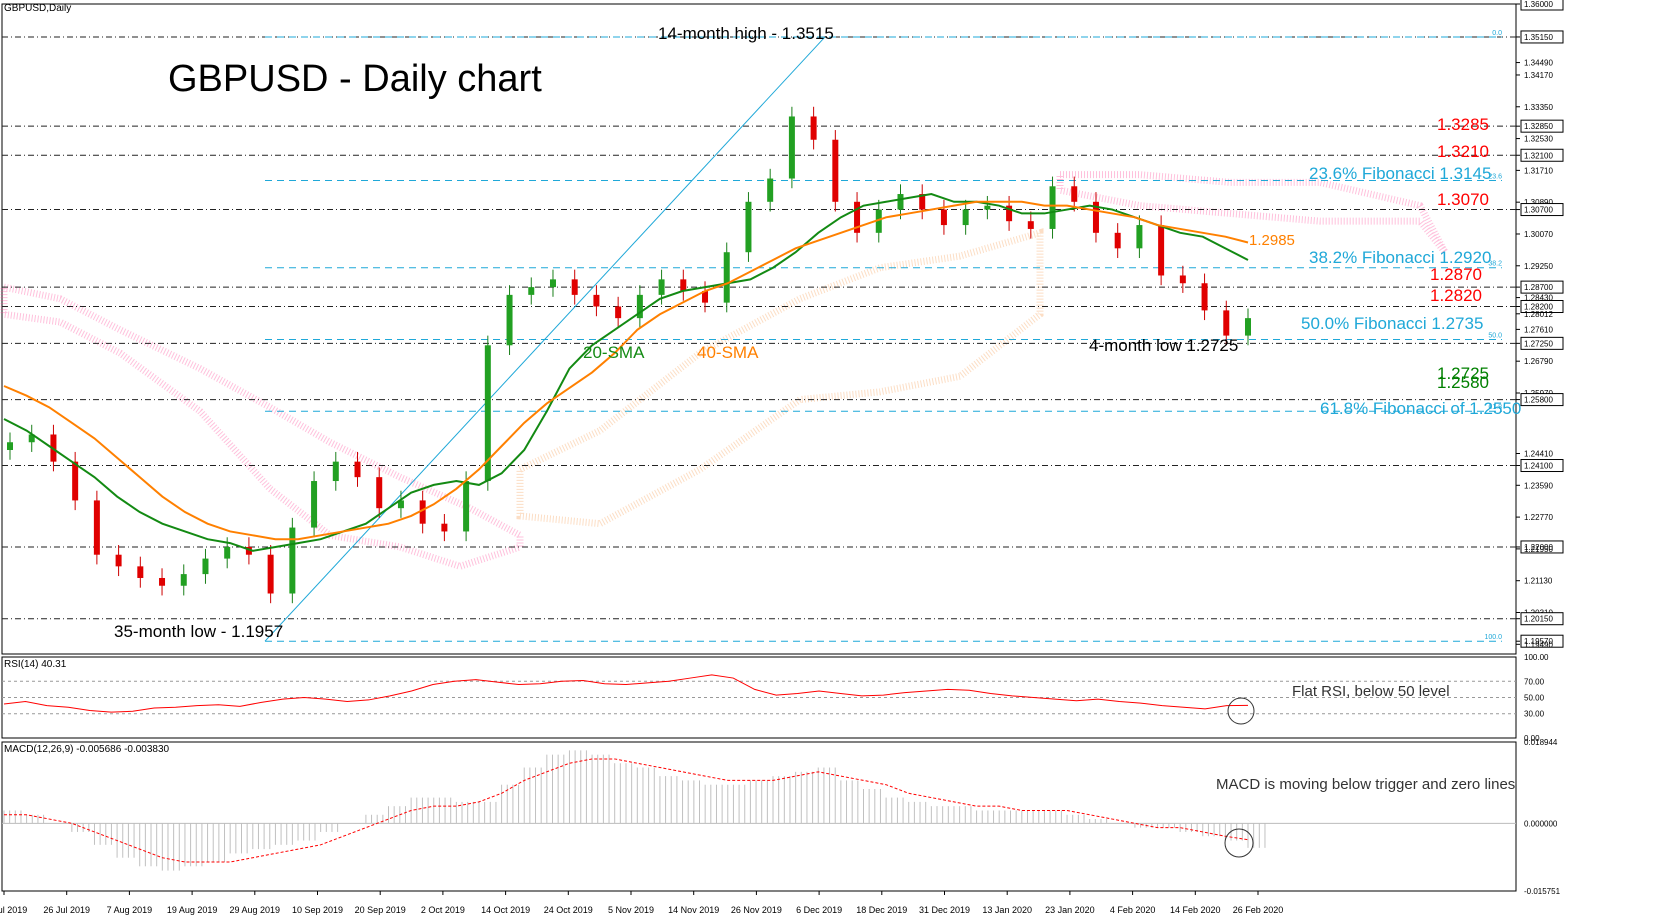 Image resolution: width=1662 pixels, height=919 pixels. I want to click on date-tick-label: 20 Sep 2019, so click(380, 910).